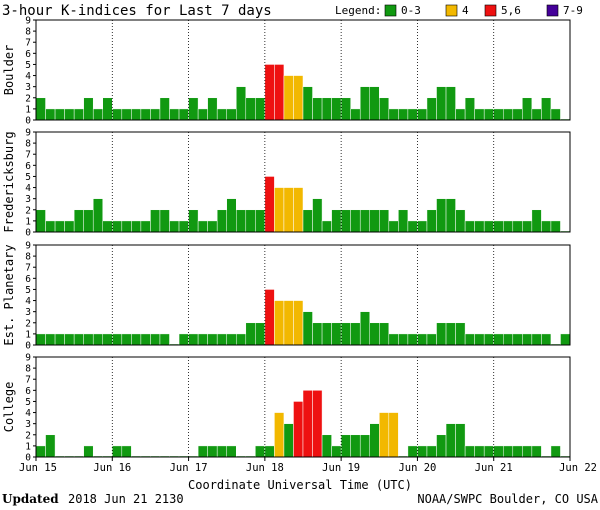  Describe the element at coordinates (341, 468) in the screenshot. I see `x-tick-label: Jun 19` at that location.